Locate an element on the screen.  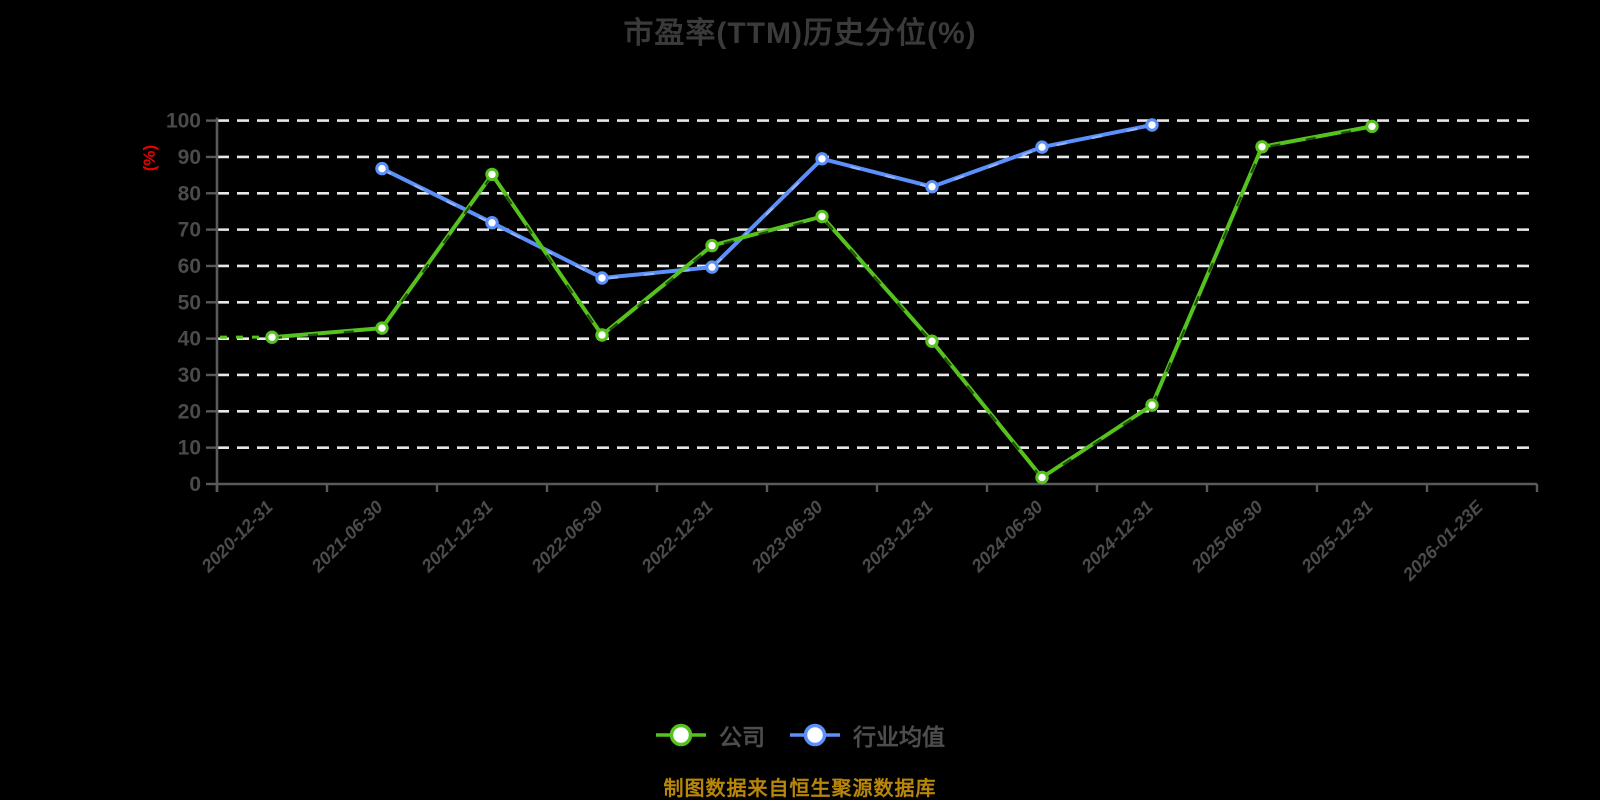
legend-item-industry: 行业均值 is located at coordinates (867, 735).